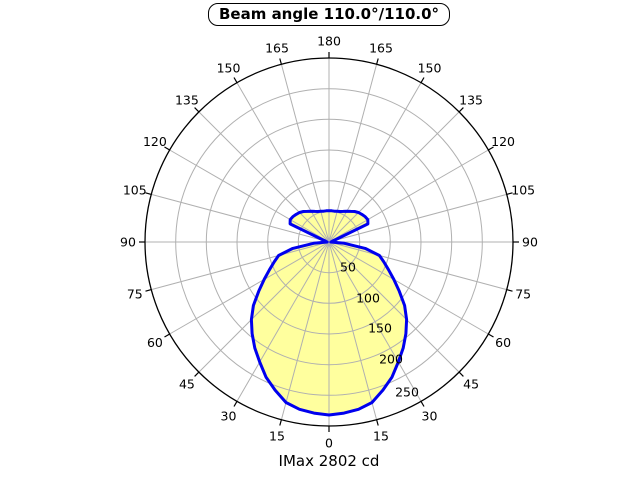  I want to click on r-tick-label: 100, so click(368, 298).